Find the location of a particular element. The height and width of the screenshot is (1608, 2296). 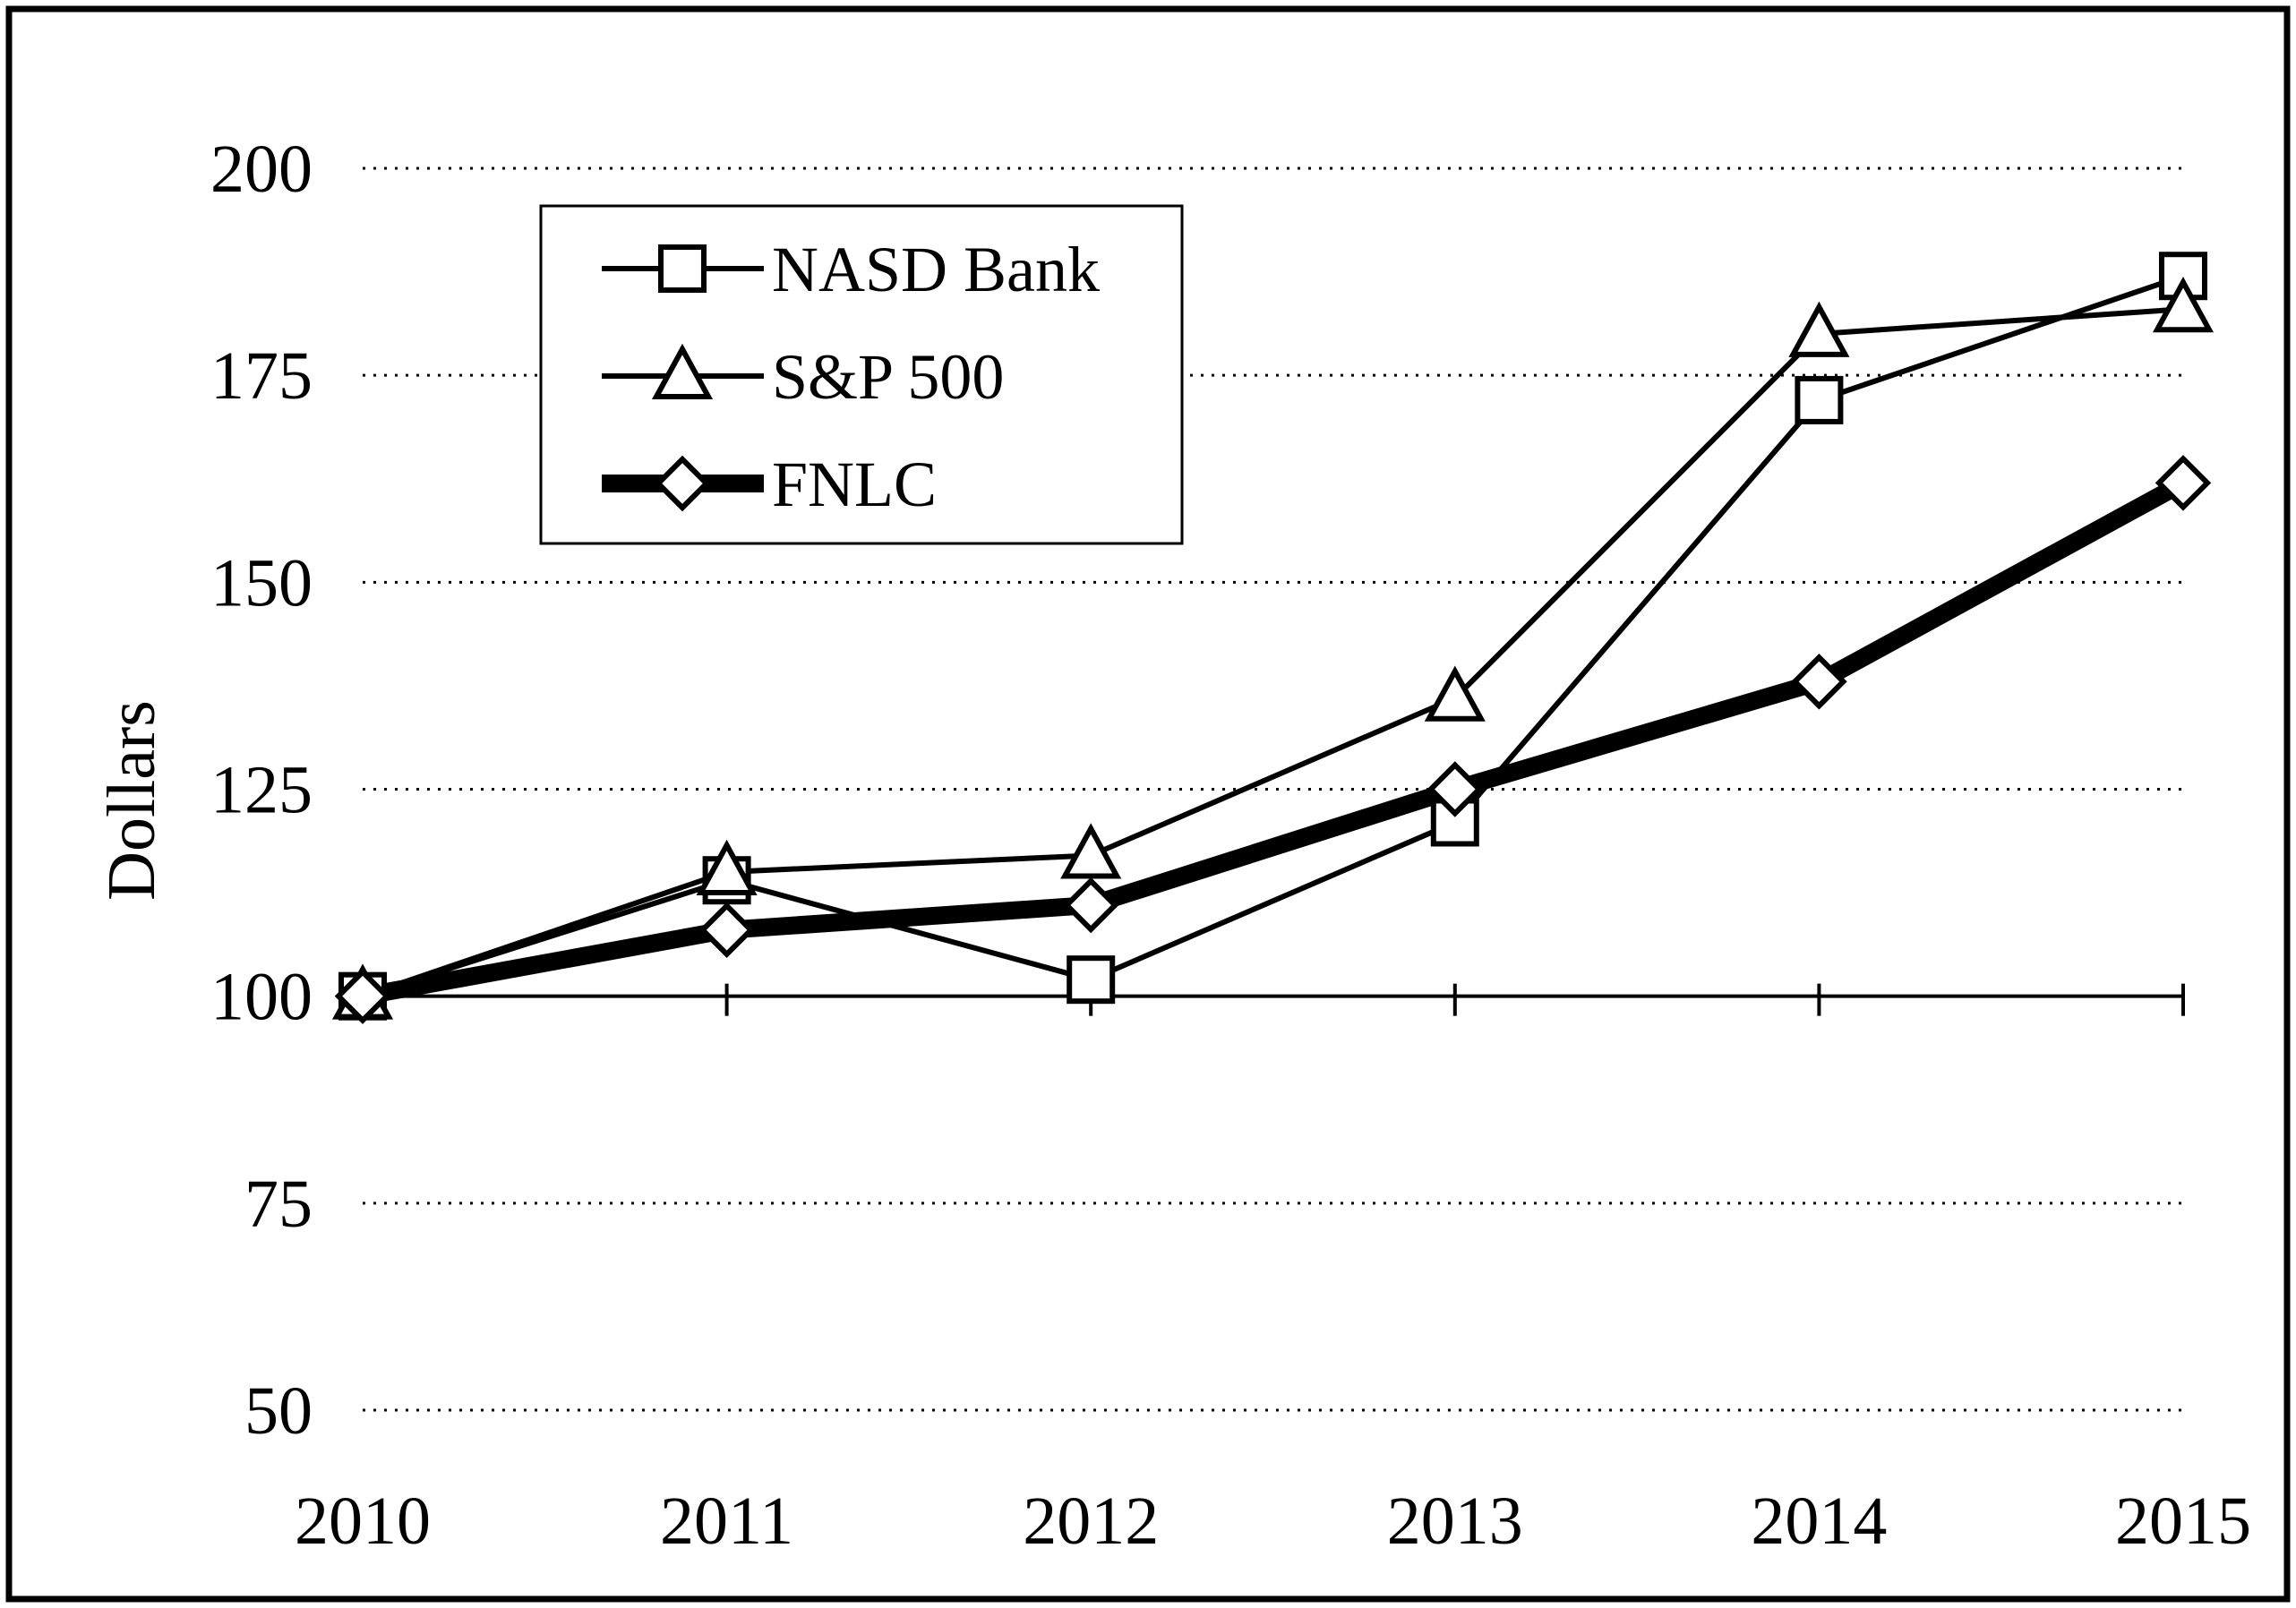

y-tick-label: 200 is located at coordinates (261, 169).